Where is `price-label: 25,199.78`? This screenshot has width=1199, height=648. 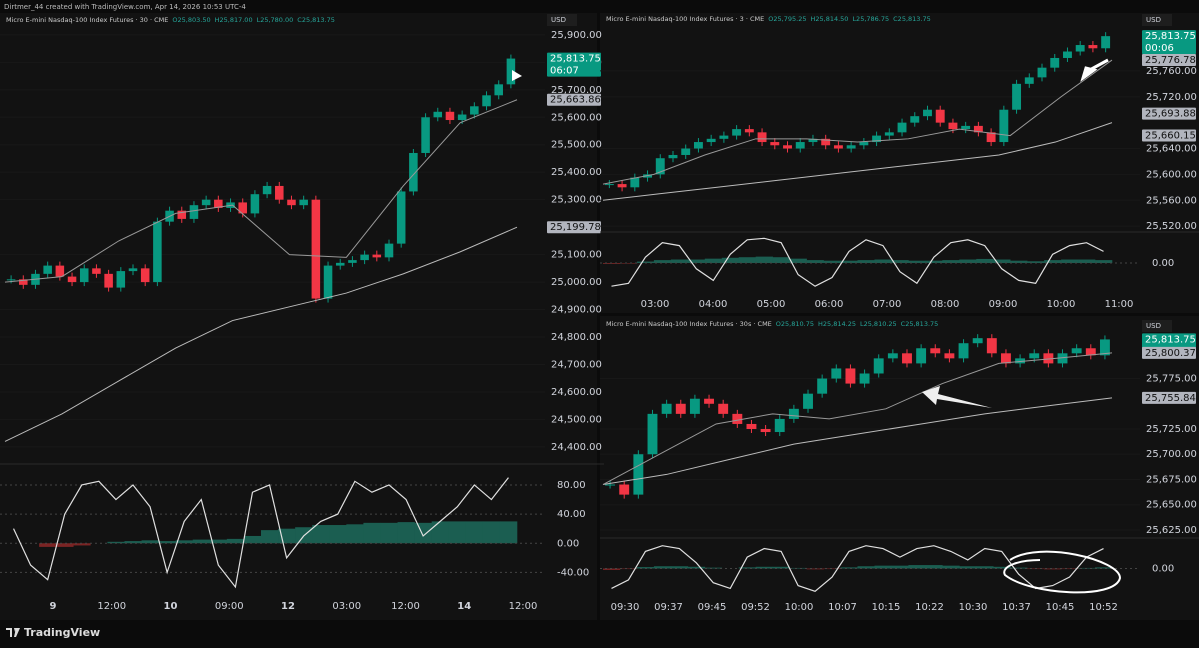
price-label: 25,199.78 is located at coordinates (575, 227).